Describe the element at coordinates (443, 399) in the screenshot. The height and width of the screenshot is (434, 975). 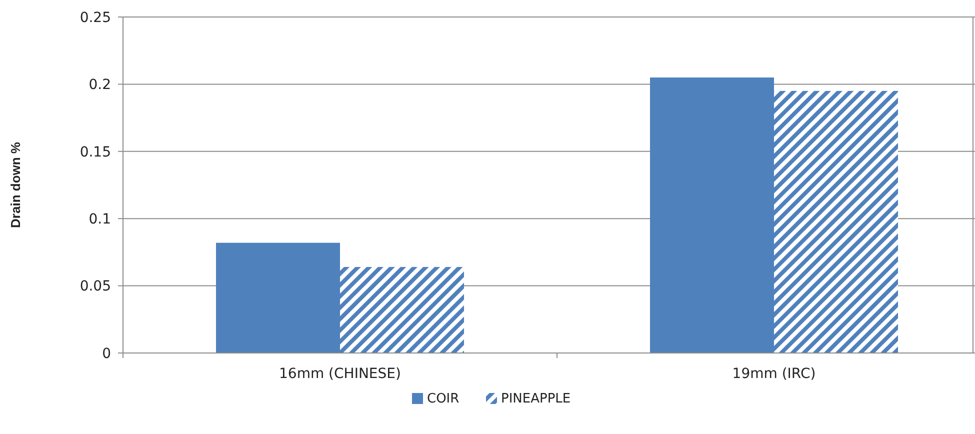
I see `legend-label: COIR` at that location.